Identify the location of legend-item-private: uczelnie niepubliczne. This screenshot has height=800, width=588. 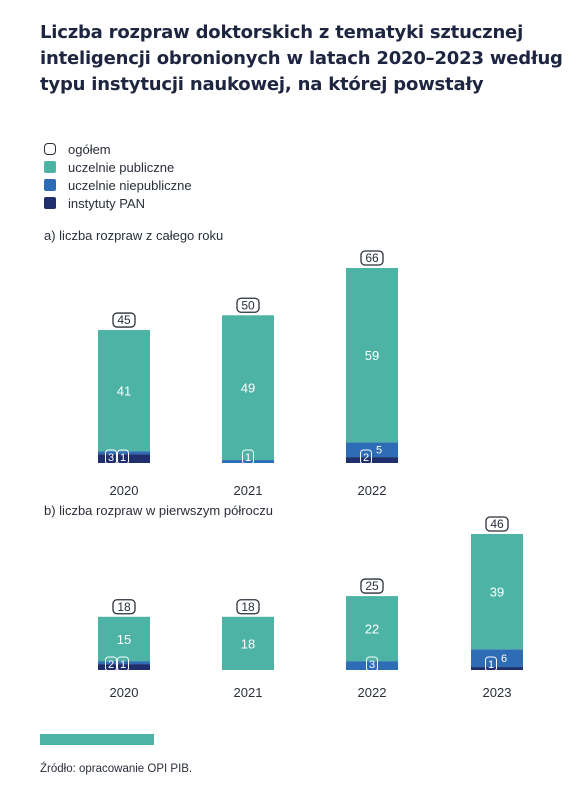
(118, 185).